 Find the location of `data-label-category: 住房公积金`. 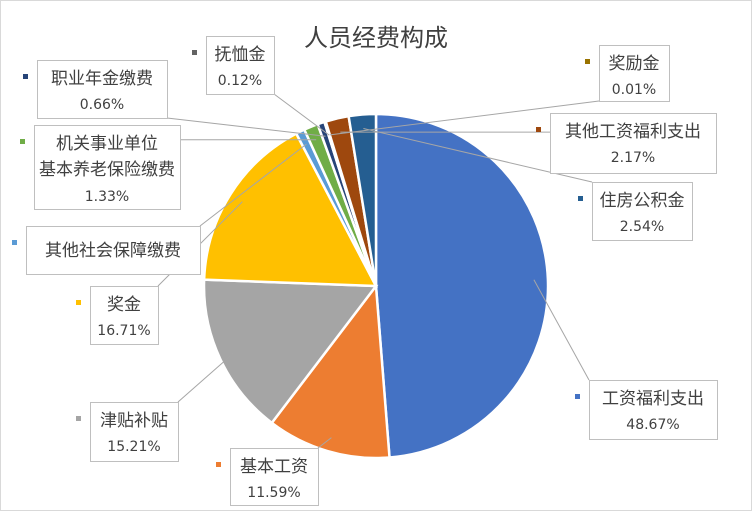

data-label-category: 住房公积金 is located at coordinates (642, 201).